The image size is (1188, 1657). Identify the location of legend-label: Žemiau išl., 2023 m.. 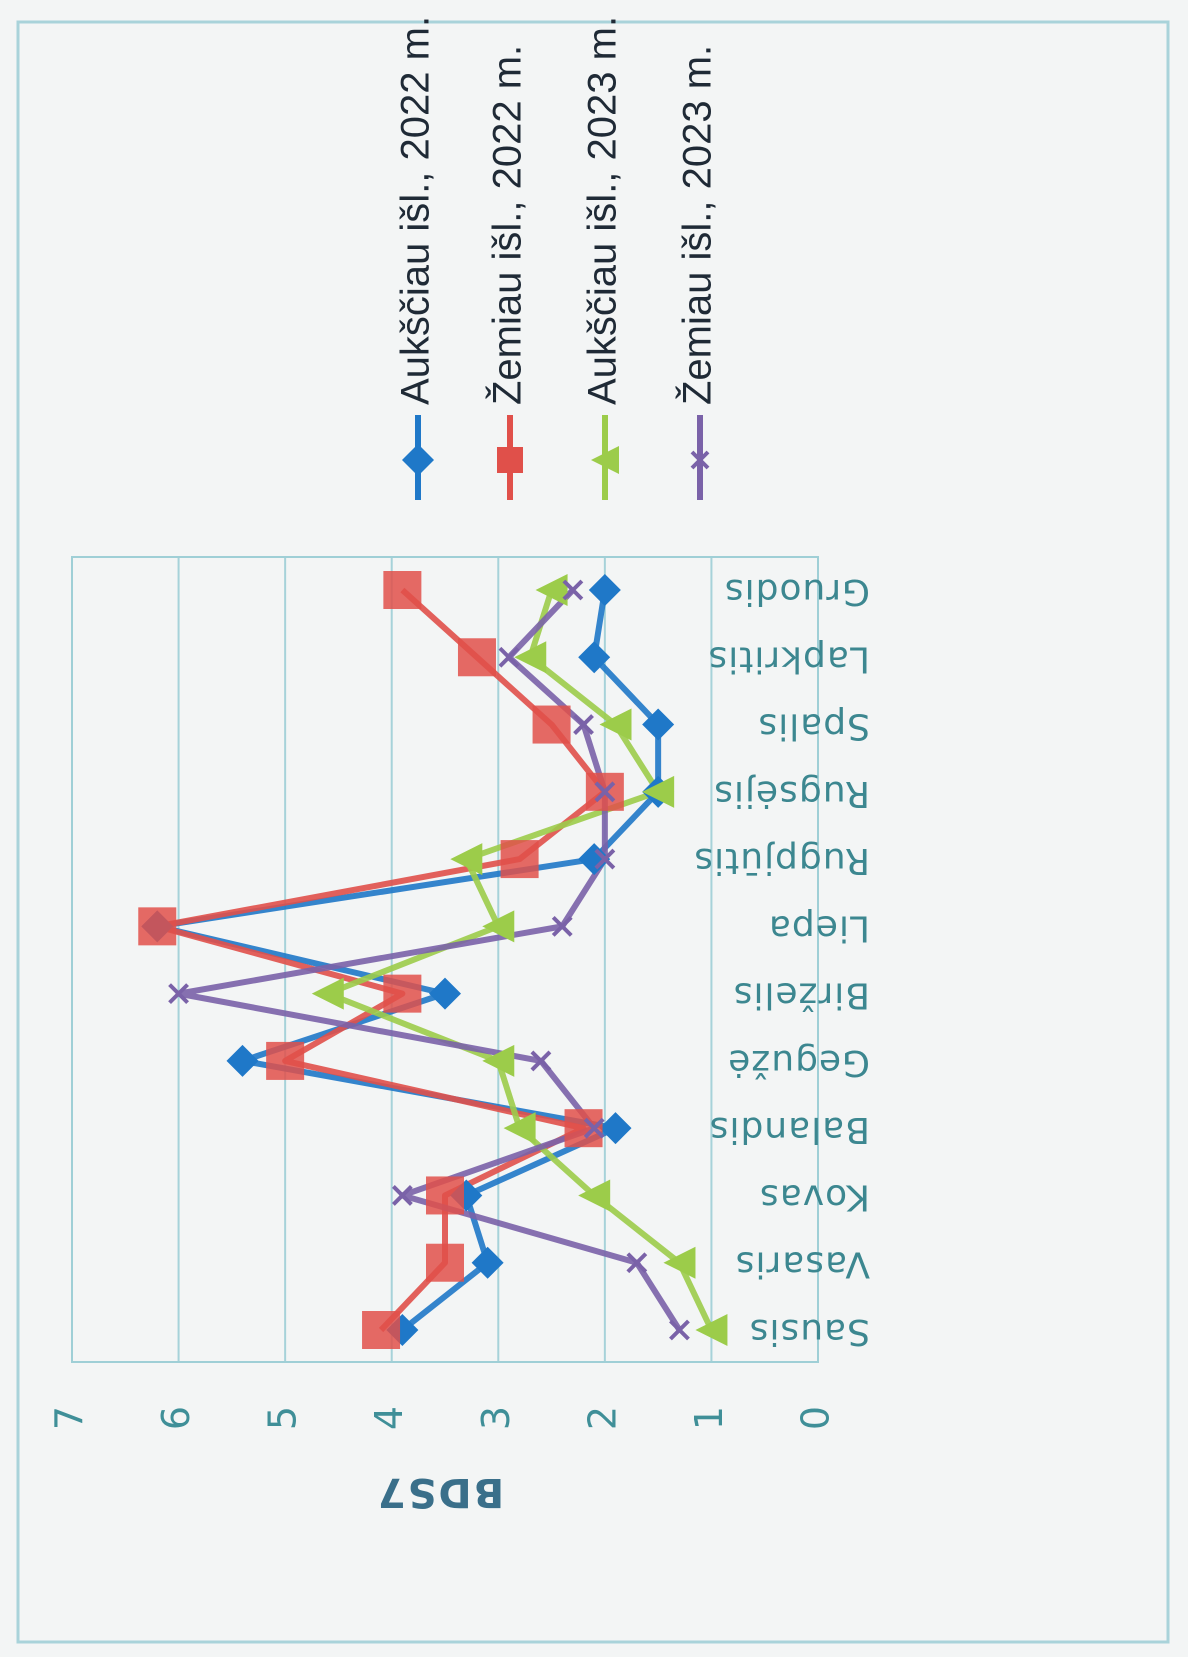
(697, 225).